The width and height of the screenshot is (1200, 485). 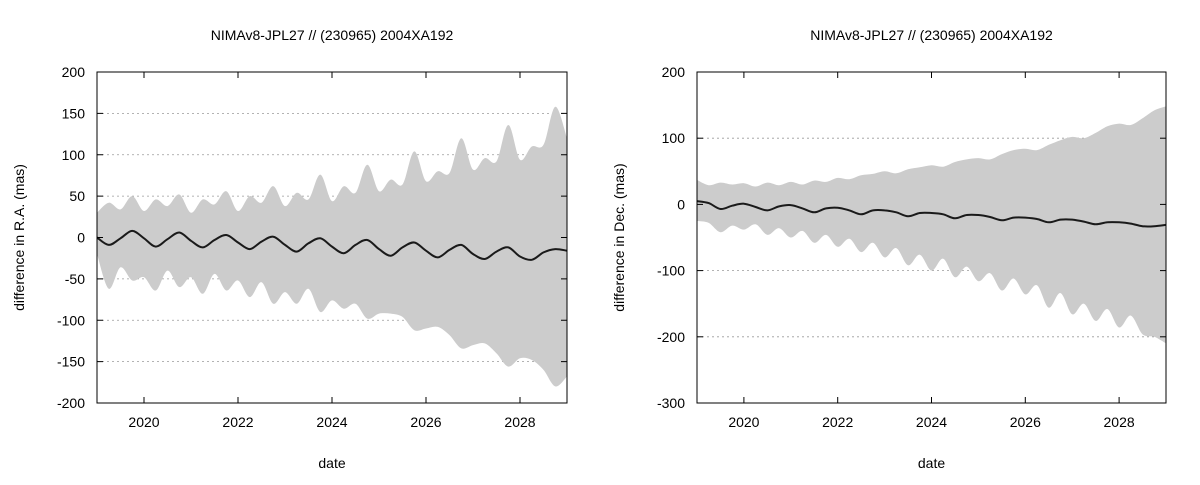 What do you see at coordinates (19, 237) in the screenshot?
I see `y-axis-label: difference in R.A. (mas)` at bounding box center [19, 237].